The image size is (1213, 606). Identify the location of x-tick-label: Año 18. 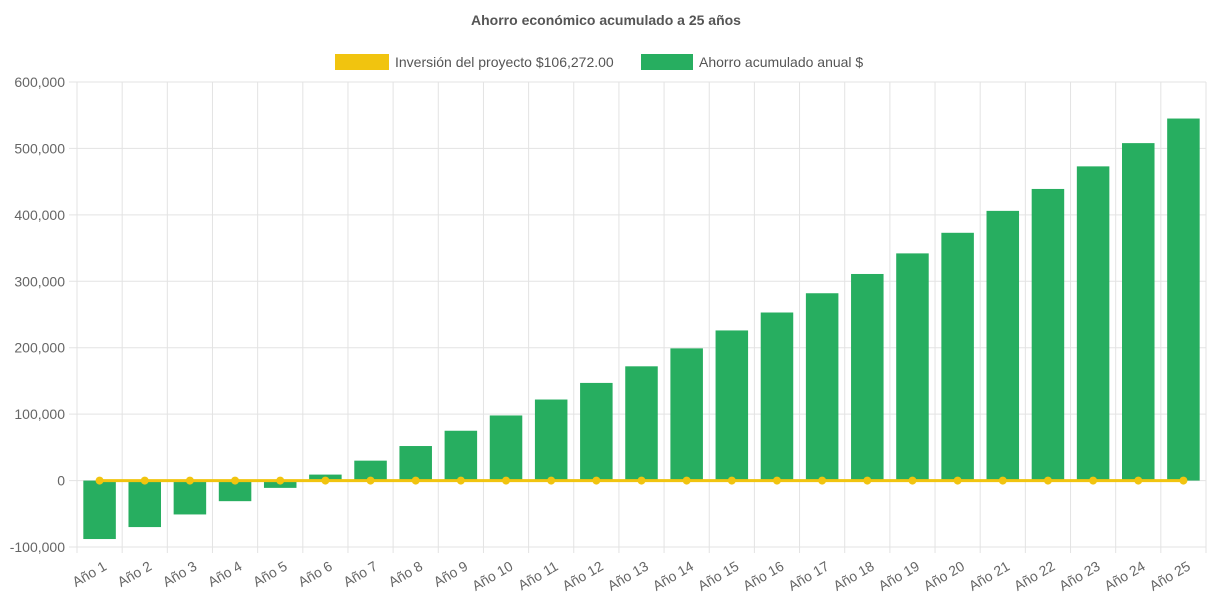
(853, 576).